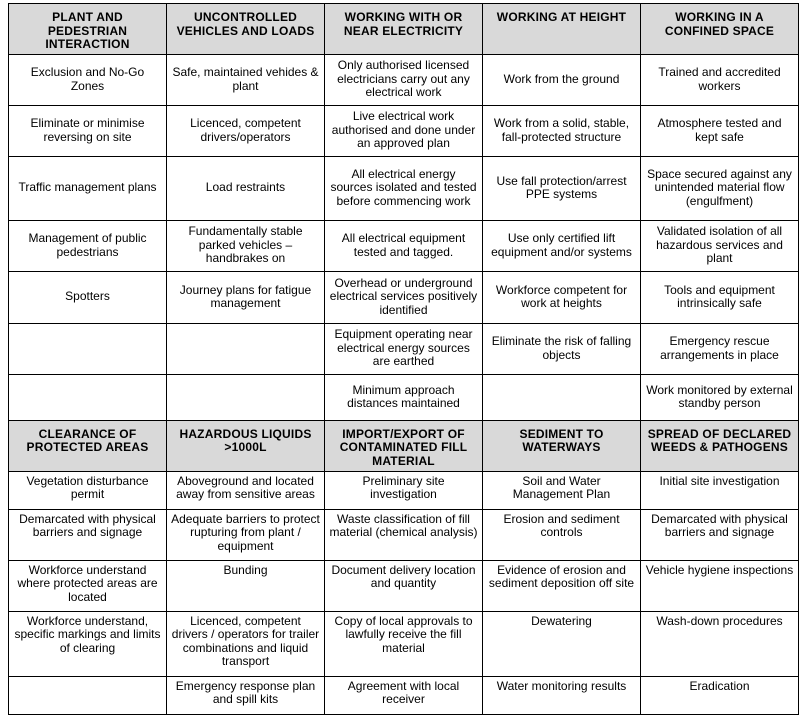 Image resolution: width=803 pixels, height=715 pixels. Describe the element at coordinates (719, 490) in the screenshot. I see `table-cell: Initial site investigation` at that location.